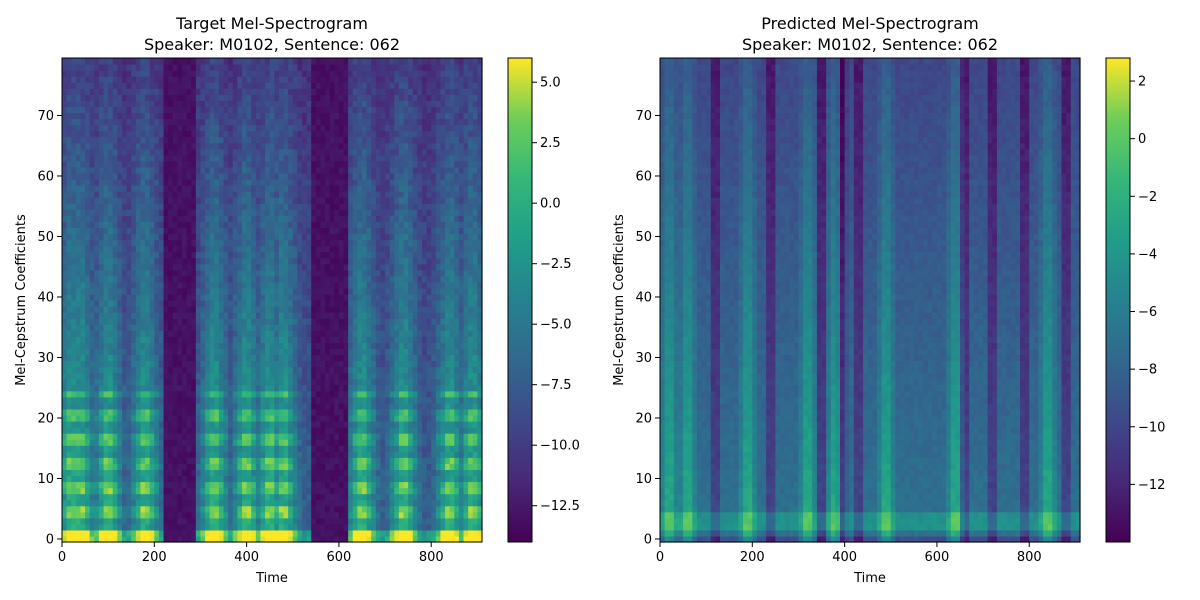 This screenshot has width=1200, height=600. What do you see at coordinates (560, 506) in the screenshot?
I see `colorbar-tick-label: −12.5` at bounding box center [560, 506].